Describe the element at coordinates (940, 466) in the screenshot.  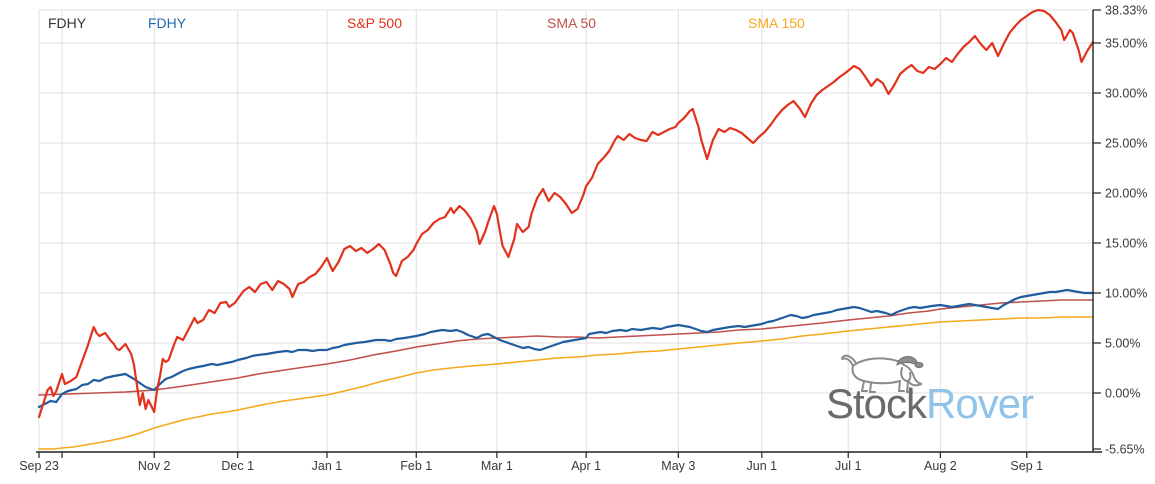
I see `x-axis-label: Aug 2` at that location.